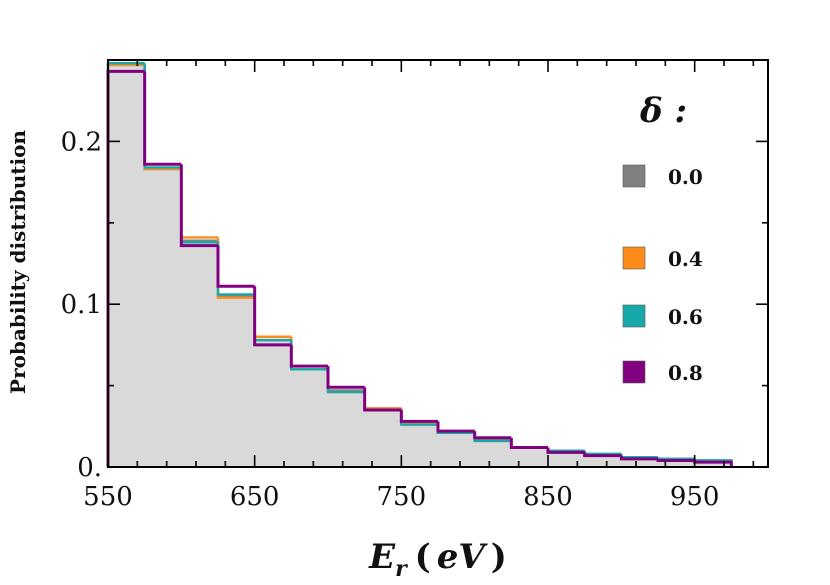  I want to click on legend-title: δ :, so click(663, 111).